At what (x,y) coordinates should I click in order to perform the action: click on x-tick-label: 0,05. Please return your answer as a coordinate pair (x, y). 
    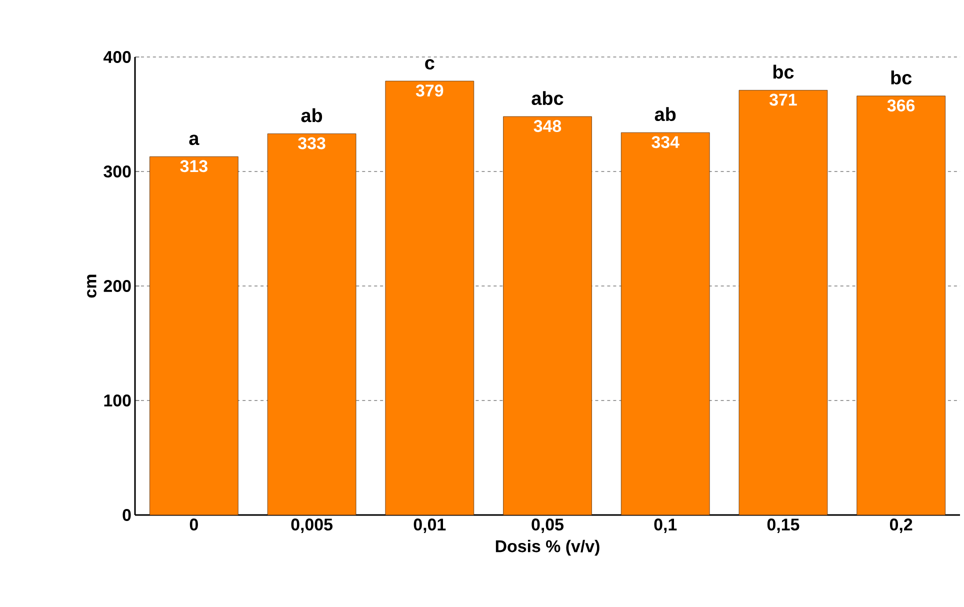
    Looking at the image, I should click on (548, 525).